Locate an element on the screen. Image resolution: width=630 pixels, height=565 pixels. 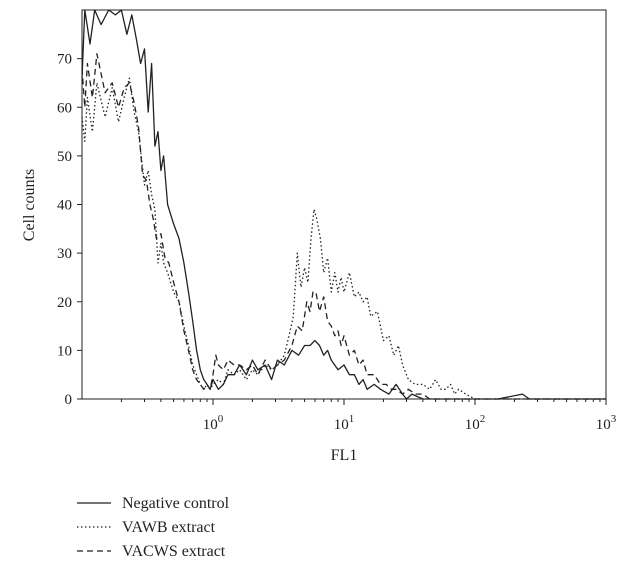
x-tick-label: 10² is located at coordinates (475, 423).